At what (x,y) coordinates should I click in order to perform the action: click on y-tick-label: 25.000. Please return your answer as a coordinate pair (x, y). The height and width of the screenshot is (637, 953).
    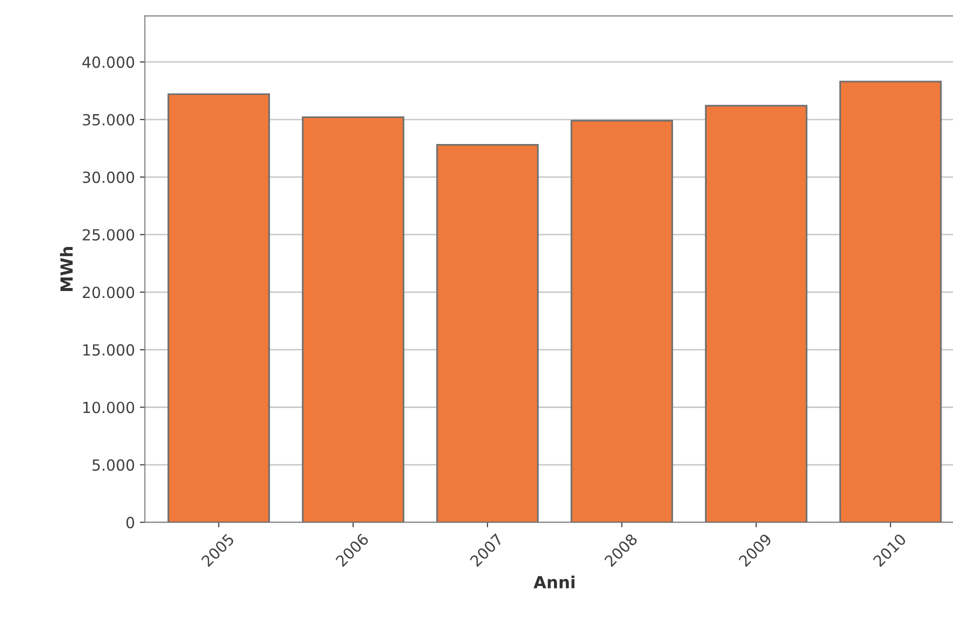
    Looking at the image, I should click on (108, 235).